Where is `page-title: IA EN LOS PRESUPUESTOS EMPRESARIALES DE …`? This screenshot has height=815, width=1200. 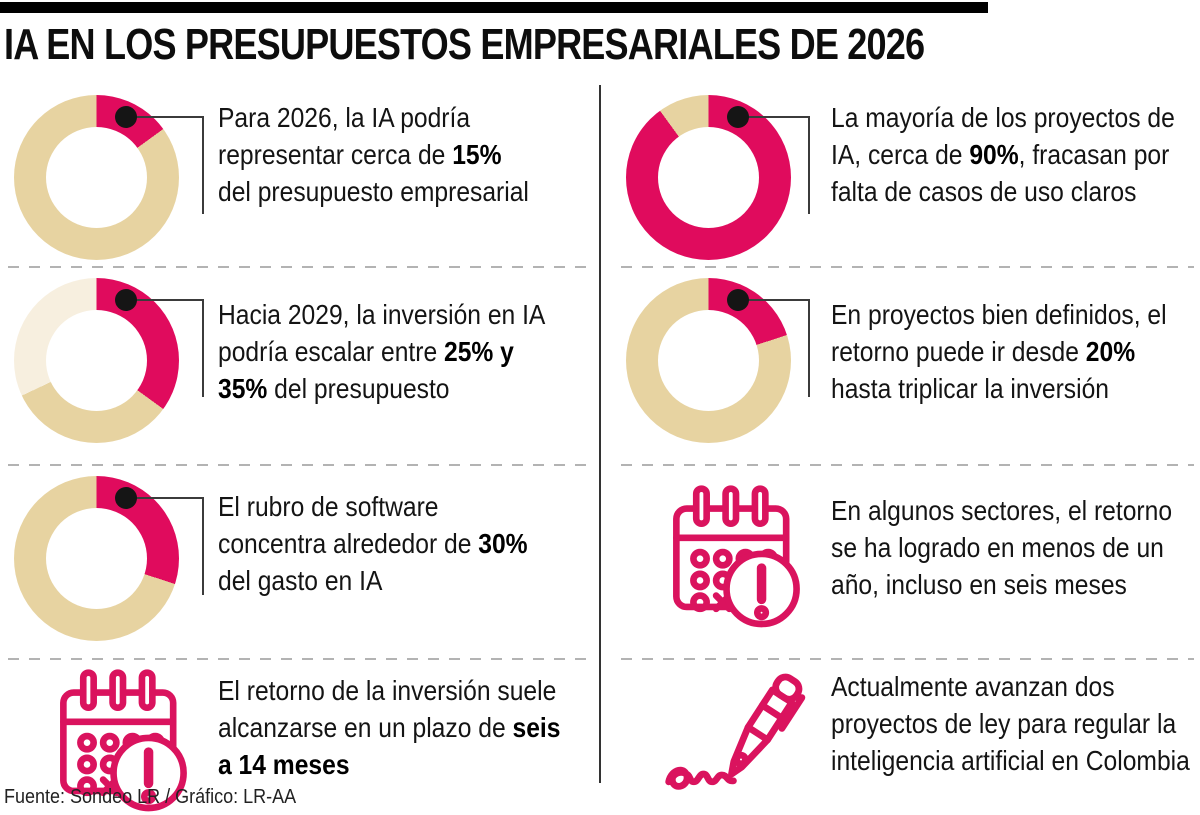
page-title: IA EN LOS PRESUPUESTOS EMPRESARIALES DE … is located at coordinates (464, 44).